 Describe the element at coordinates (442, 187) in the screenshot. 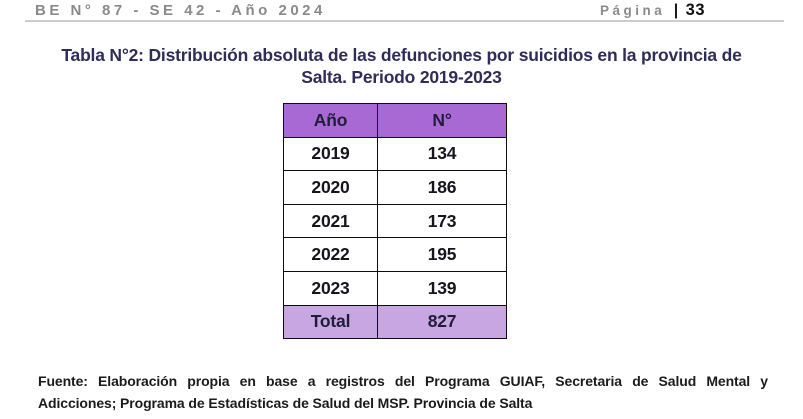

I see `cell-count: 186` at that location.